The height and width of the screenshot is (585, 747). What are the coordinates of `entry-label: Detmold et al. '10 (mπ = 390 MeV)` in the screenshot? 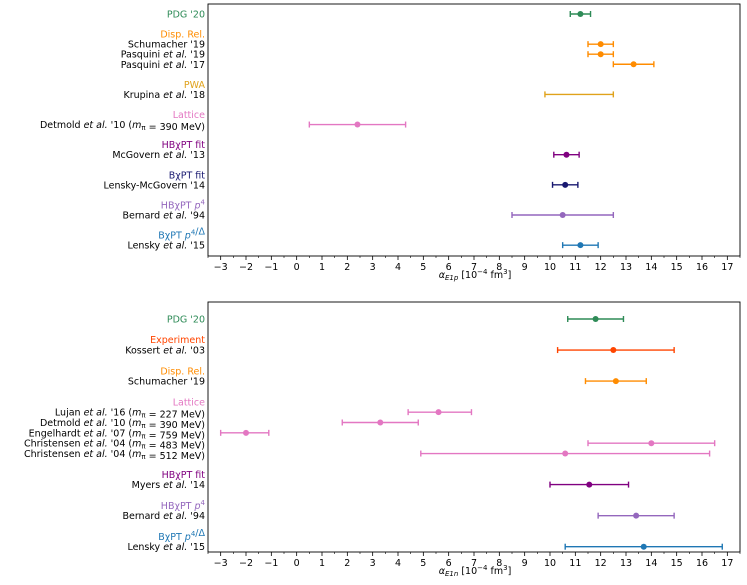 It's located at (122, 126).